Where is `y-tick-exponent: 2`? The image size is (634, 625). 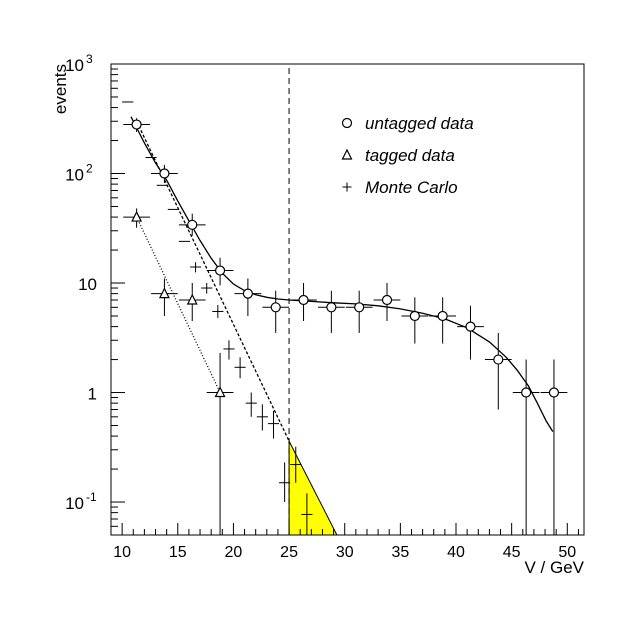 y-tick-exponent: 2 is located at coordinates (89, 169).